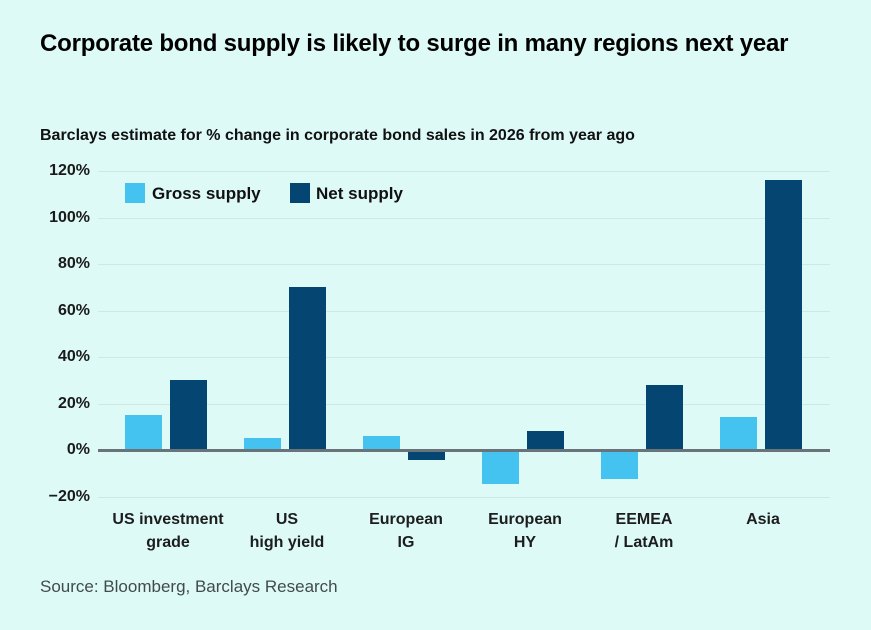 This screenshot has width=871, height=630. Describe the element at coordinates (525, 531) in the screenshot. I see `x-axis-category-label: European HY` at that location.